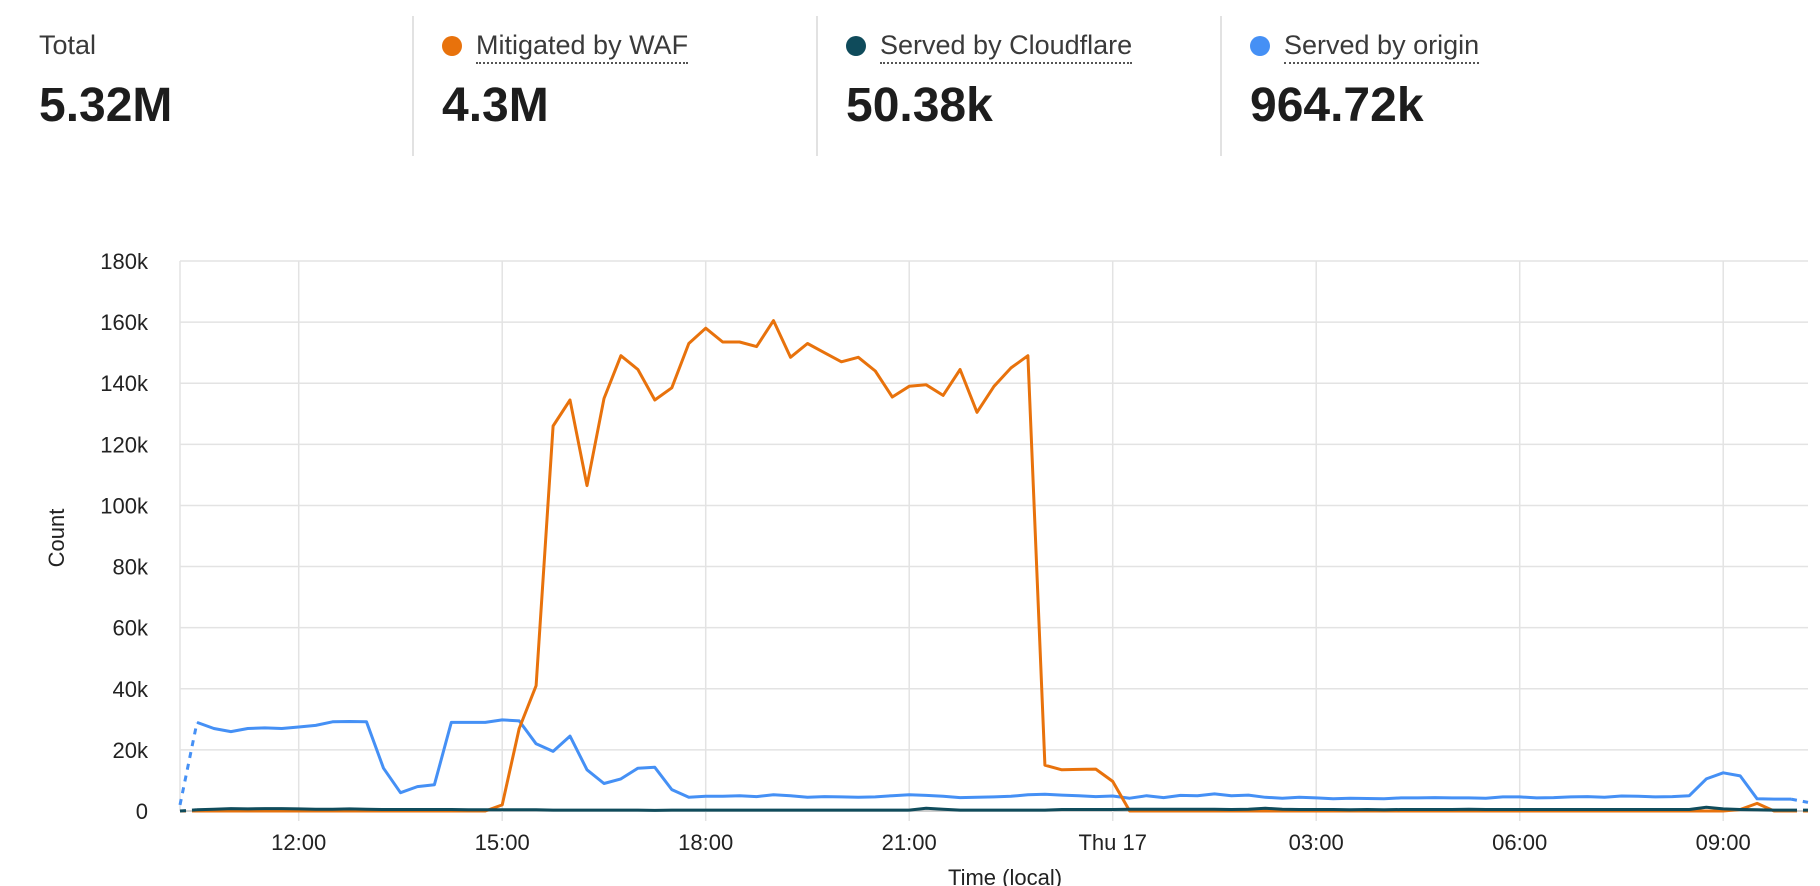 The image size is (1820, 886). I want to click on series-served-by-cloudflare, so click(993, 809).